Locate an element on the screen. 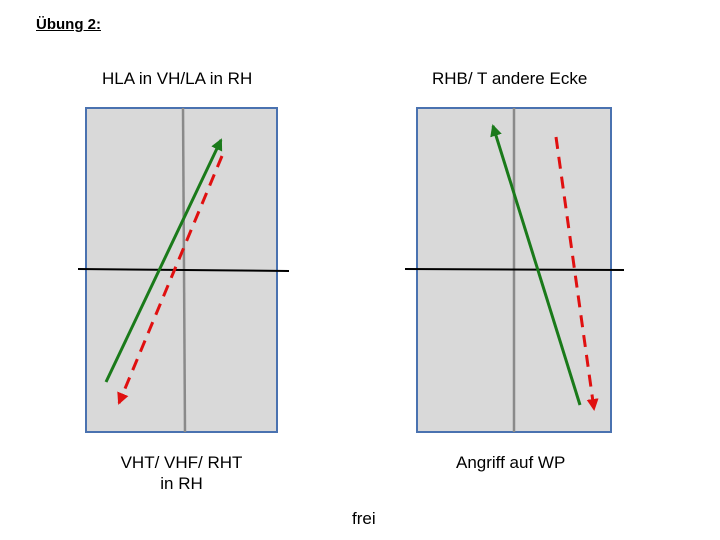 This screenshot has height=540, width=720. diagram-1-caption-line1: VHT/ VHF/ RHT is located at coordinates (181, 462).